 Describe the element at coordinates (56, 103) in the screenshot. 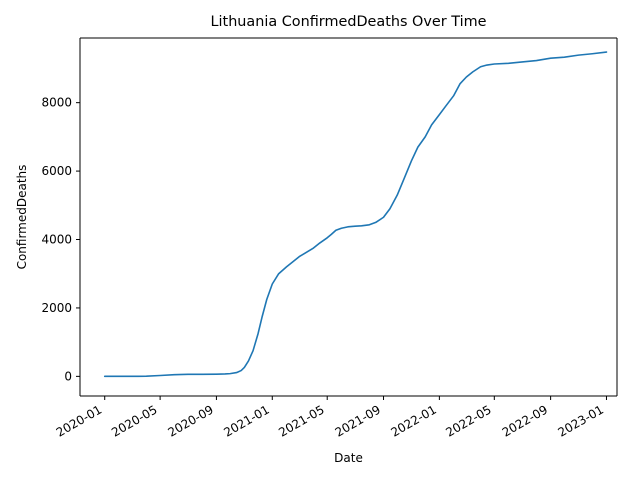

I see `y-tick-label: 8000` at that location.